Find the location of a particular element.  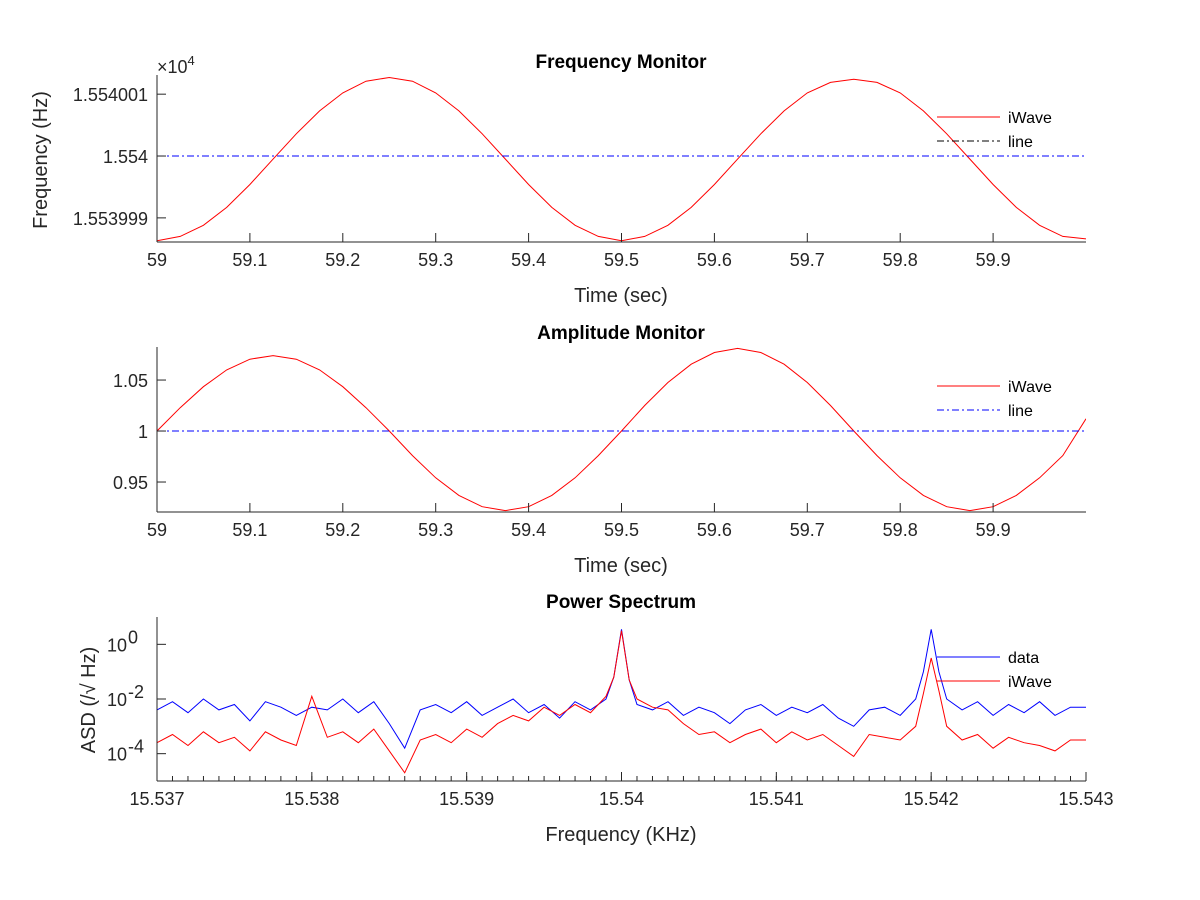

power-spectrum-xlabel: Frequency (KHz) is located at coordinates (620, 835).